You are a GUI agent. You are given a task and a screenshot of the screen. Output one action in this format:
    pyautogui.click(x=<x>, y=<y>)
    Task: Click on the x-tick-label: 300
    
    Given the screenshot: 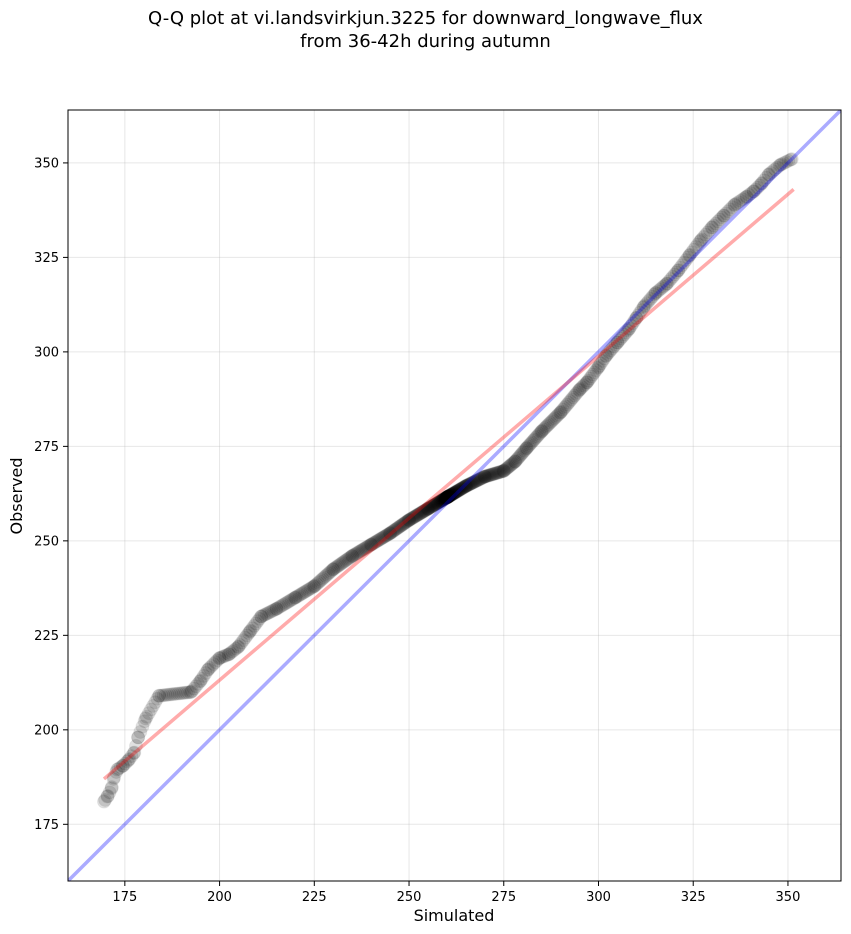 What is the action you would take?
    pyautogui.click(x=598, y=897)
    